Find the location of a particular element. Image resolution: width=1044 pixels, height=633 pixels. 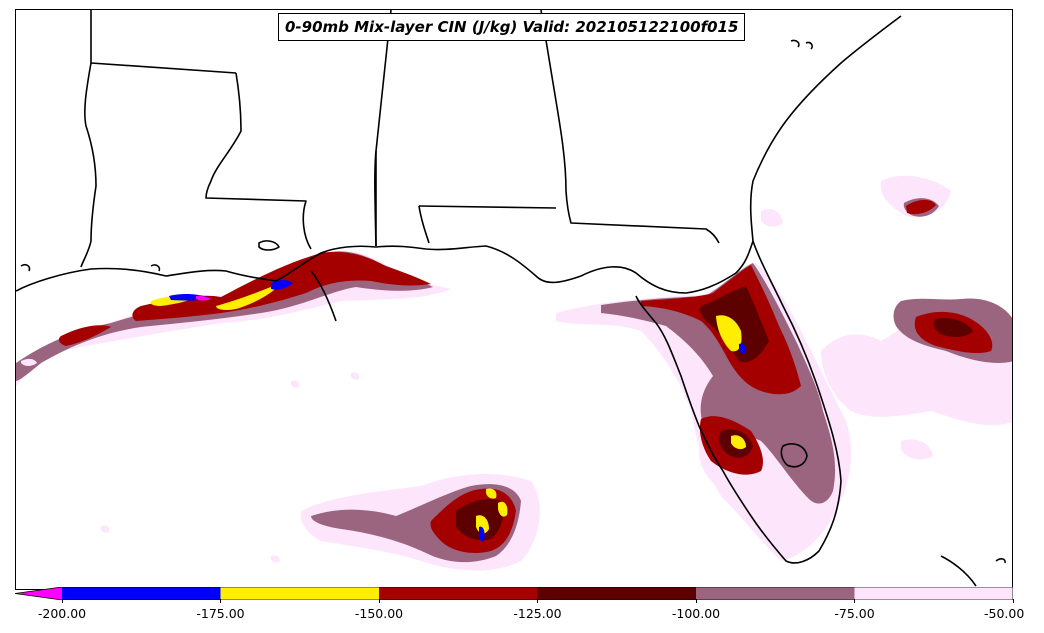

colorbar is located at coordinates (514, 593).